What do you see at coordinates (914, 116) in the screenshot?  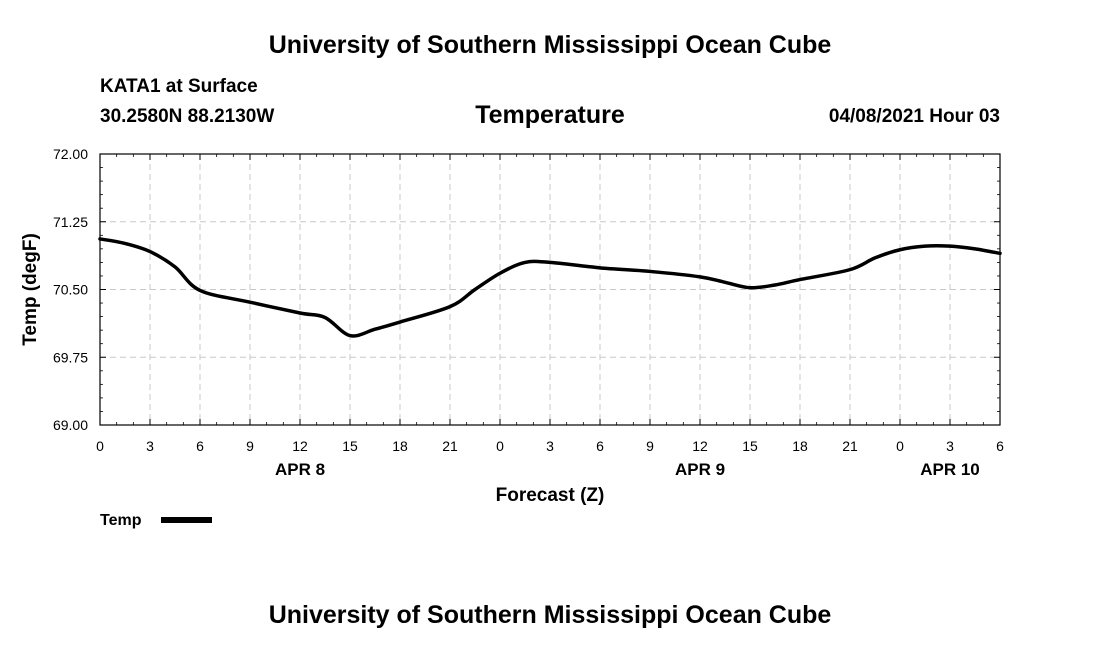 I see `forecast-datetime: 04/08/2021 Hour 03` at bounding box center [914, 116].